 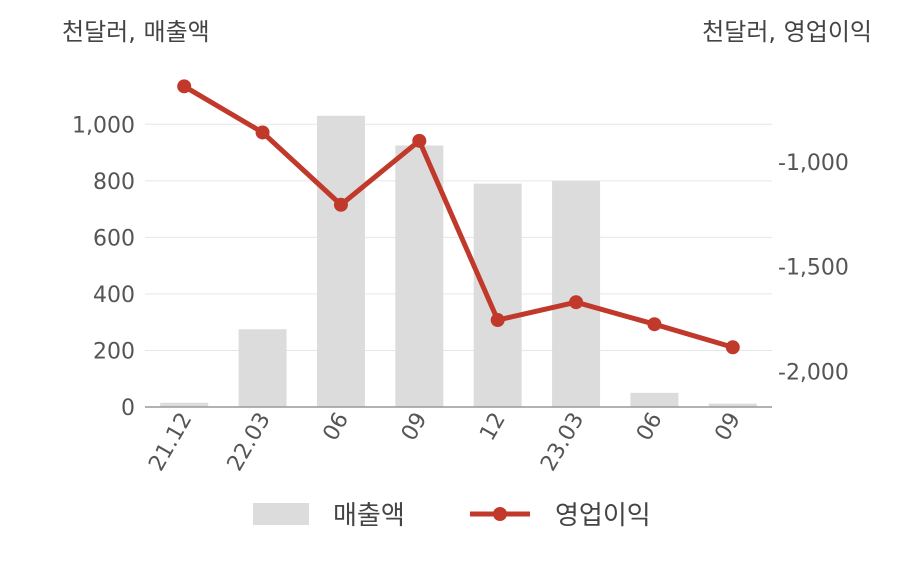 I want to click on right-tick-label: -1,500, so click(x=813, y=268).